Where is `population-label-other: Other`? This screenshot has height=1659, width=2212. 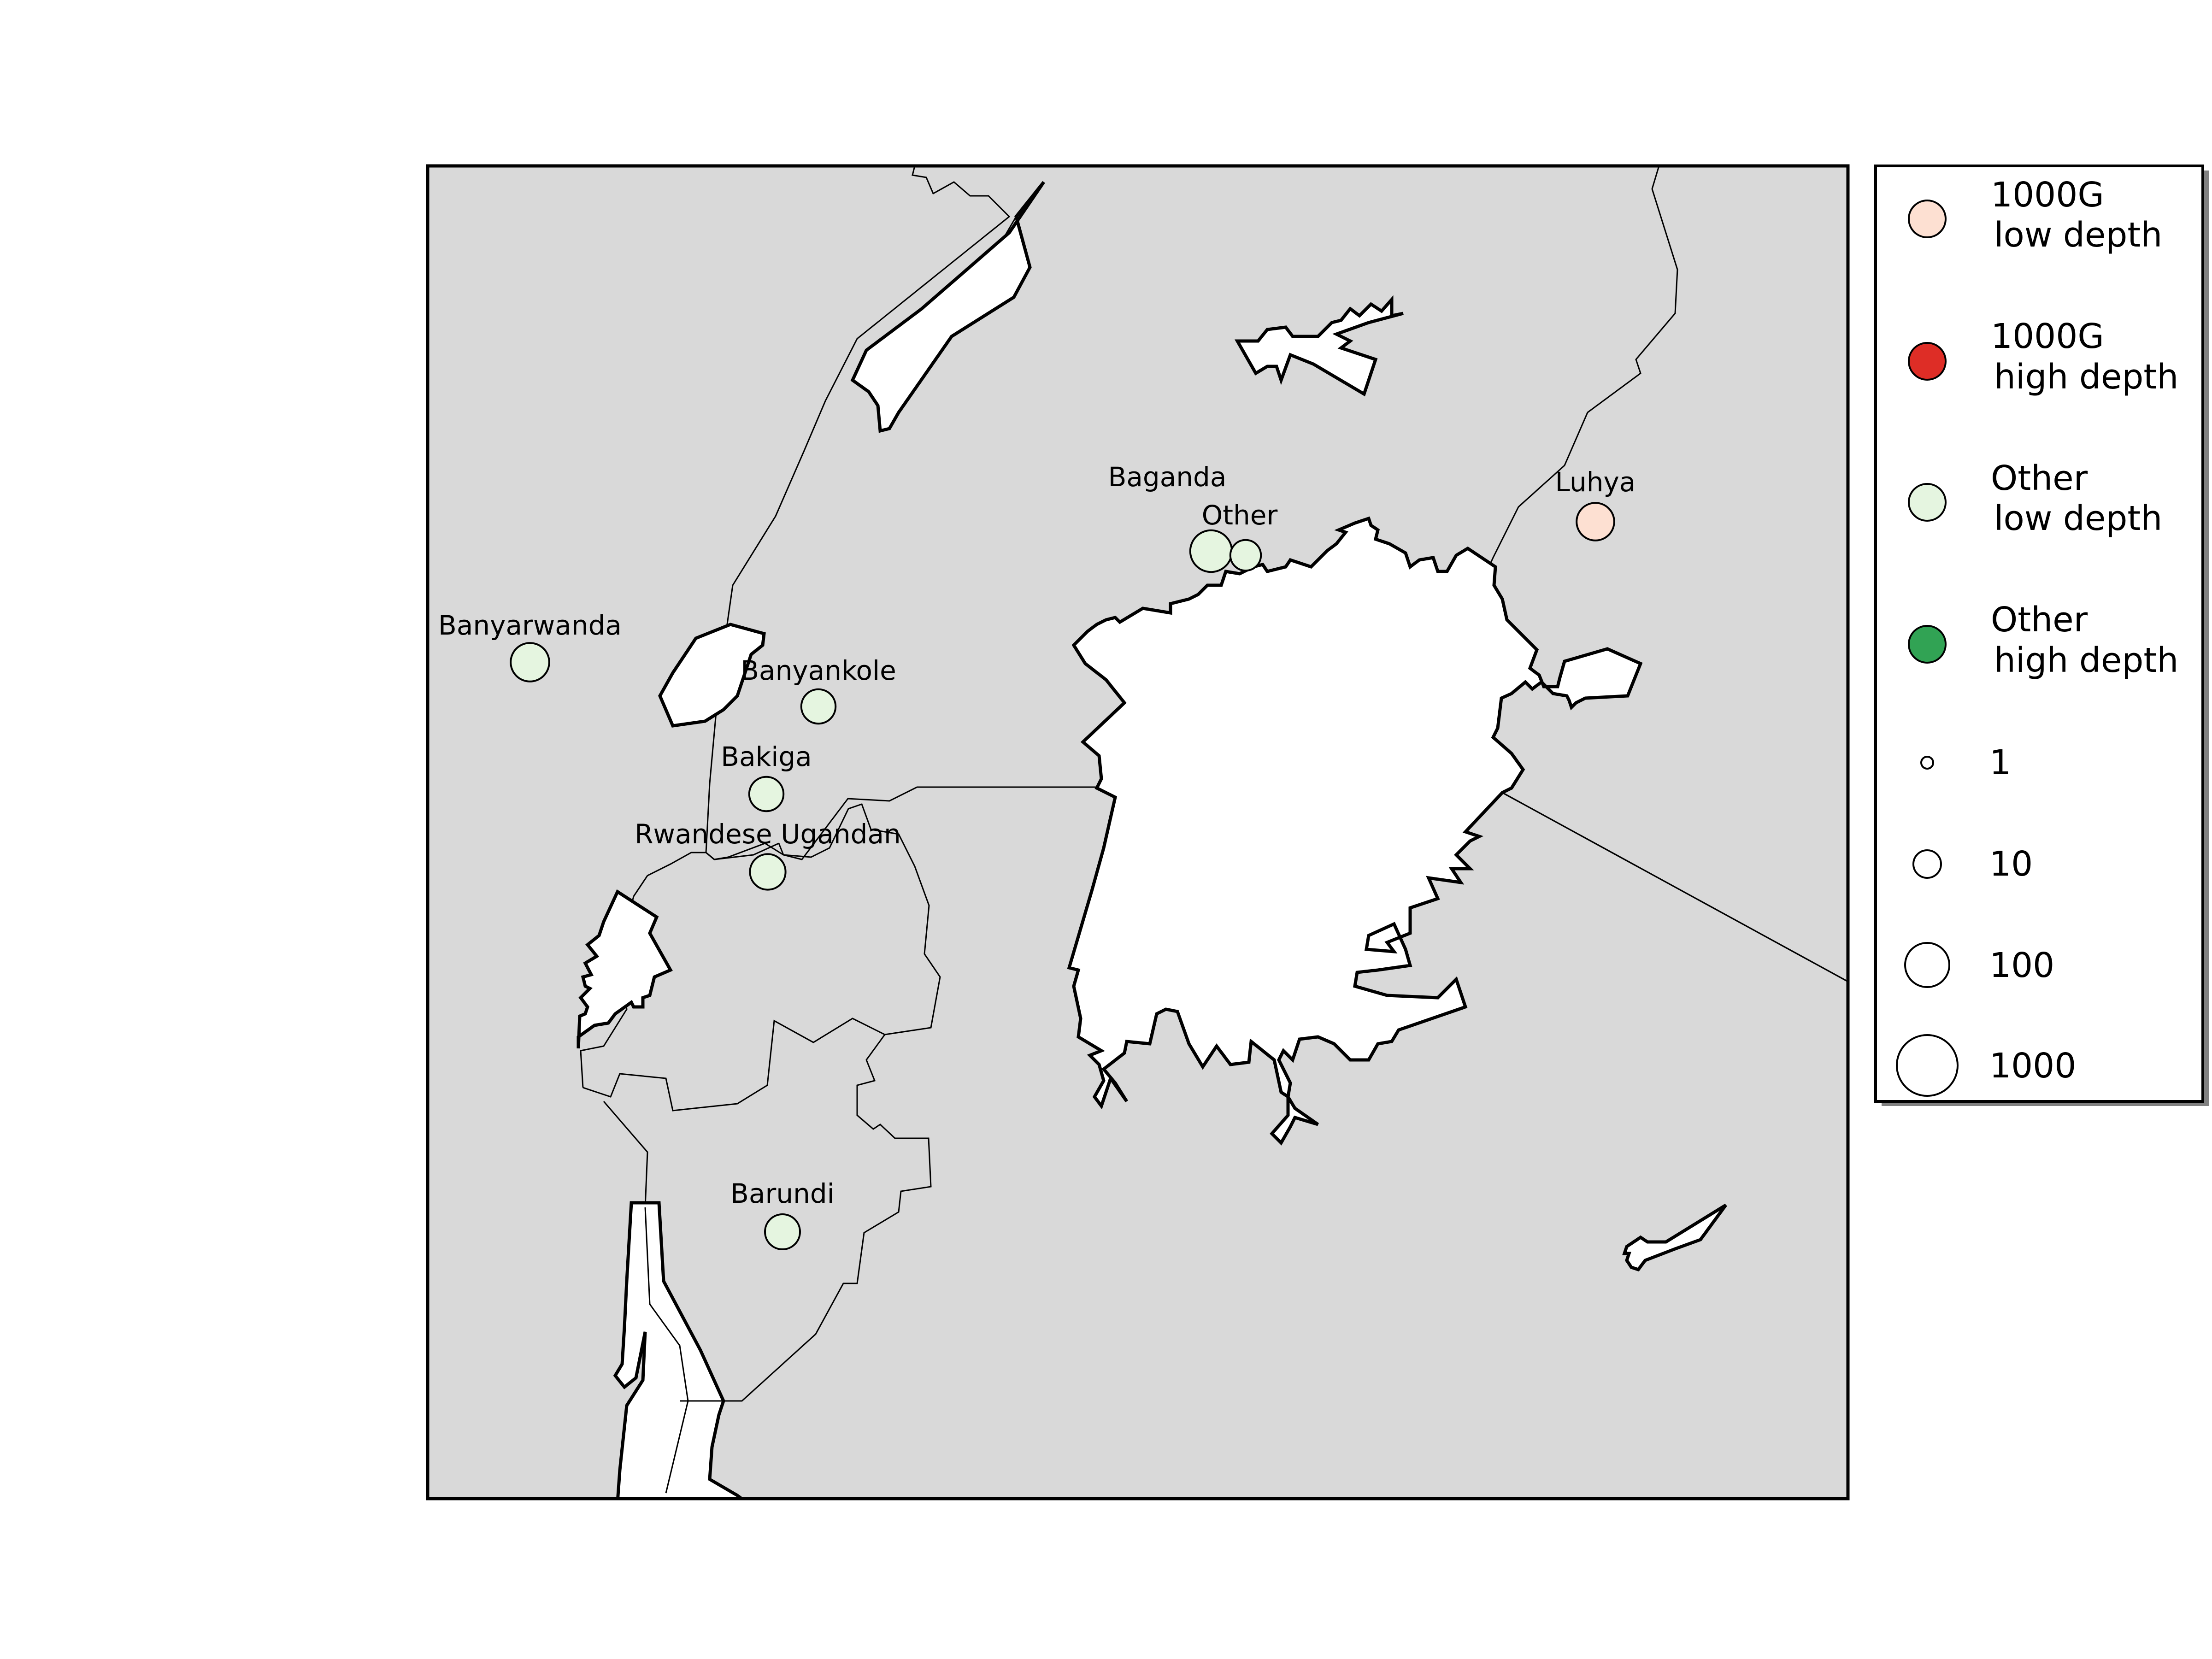
population-label-other: Other is located at coordinates (1240, 515).